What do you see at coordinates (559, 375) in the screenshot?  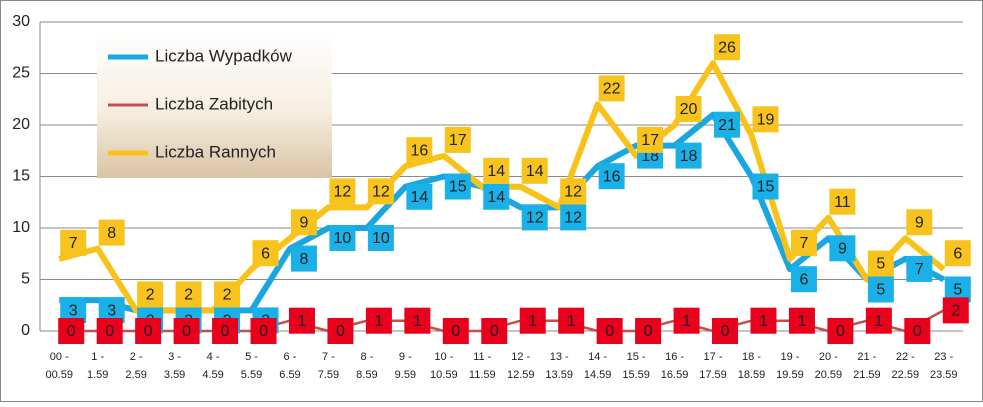 I see `x-tick-label: 13.59` at bounding box center [559, 375].